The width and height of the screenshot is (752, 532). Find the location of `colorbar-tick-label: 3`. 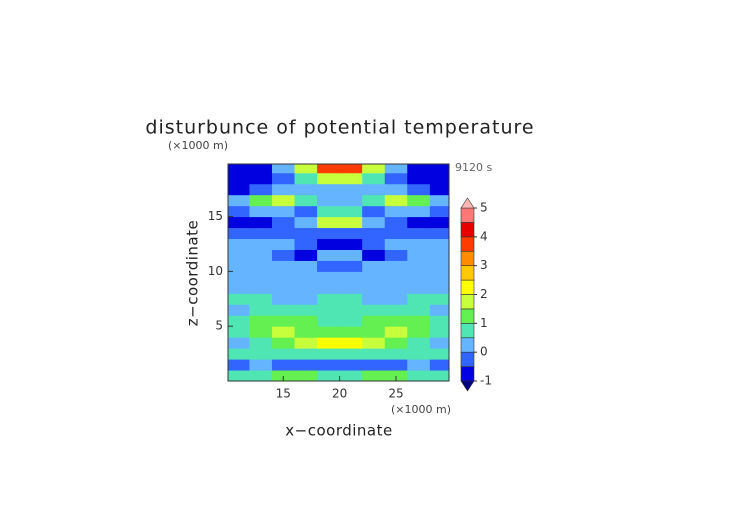

colorbar-tick-label: 3 is located at coordinates (484, 265).